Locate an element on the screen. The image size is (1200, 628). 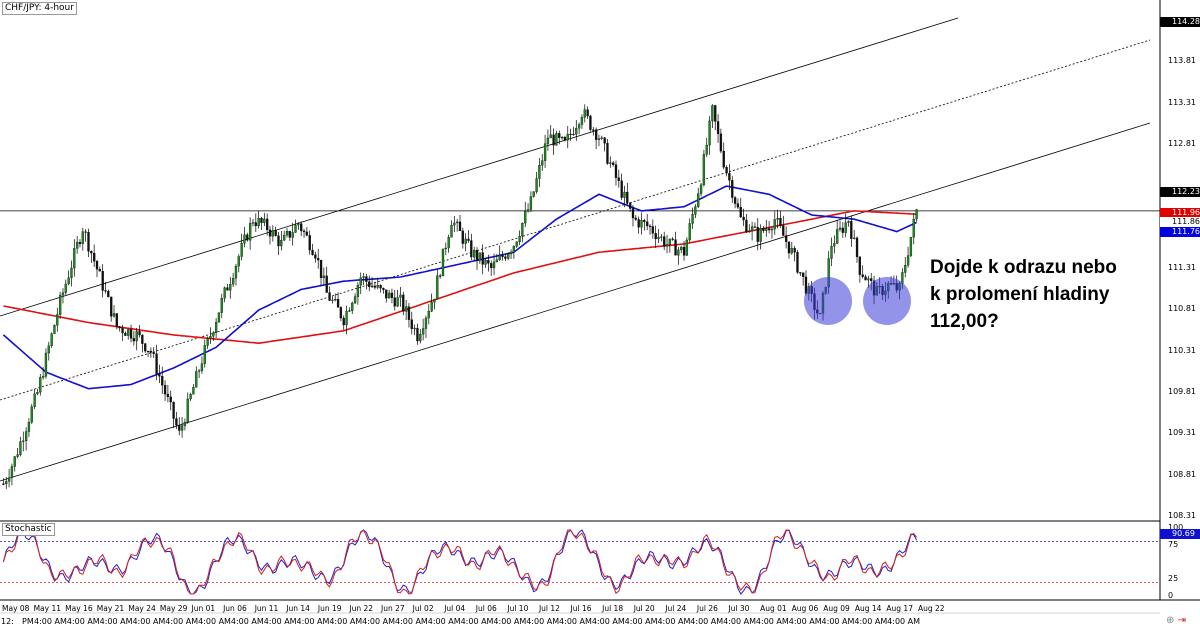
arrow-right-icon: ⇥ is located at coordinates (1181, 620).